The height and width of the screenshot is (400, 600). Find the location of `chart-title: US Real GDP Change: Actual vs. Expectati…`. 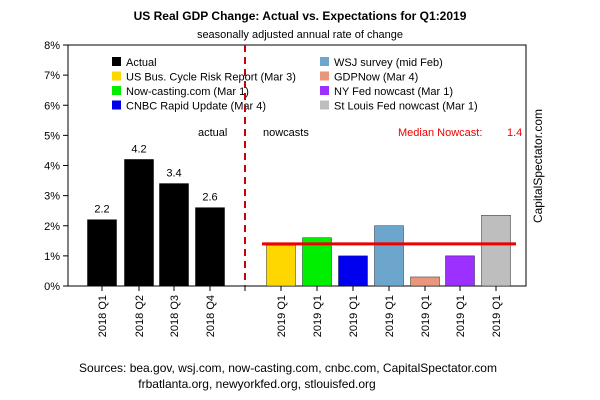

chart-title: US Real GDP Change: Actual vs. Expectati… is located at coordinates (300, 16).